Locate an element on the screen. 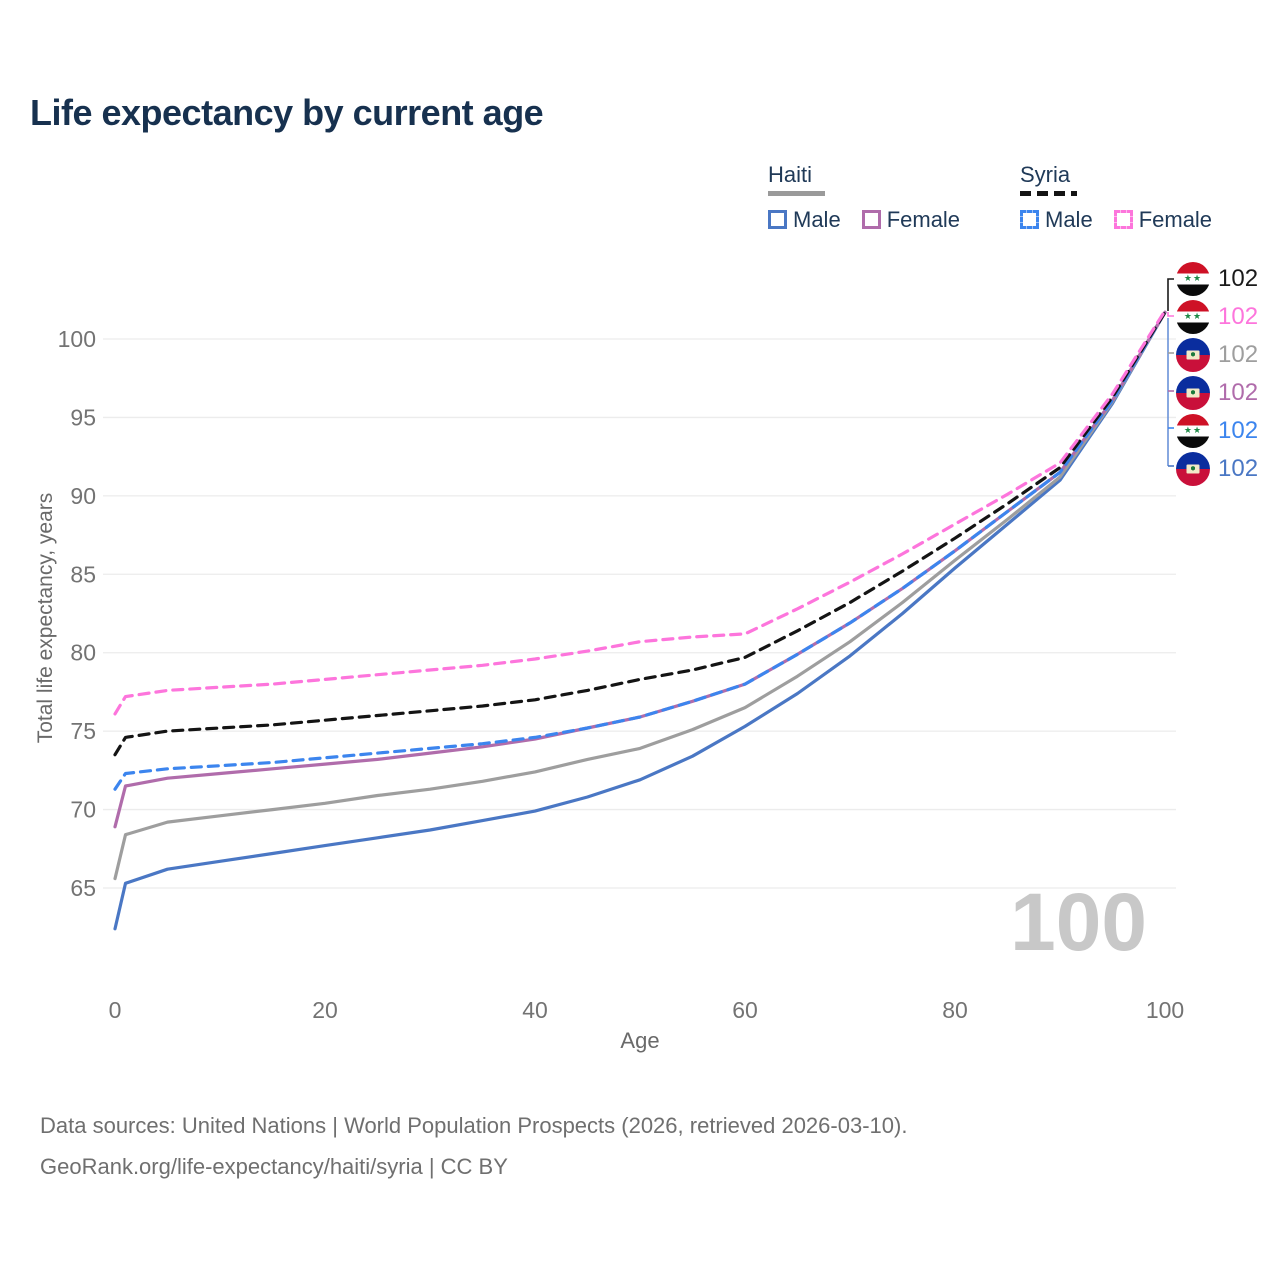 This screenshot has width=1280, height=1280. haiti-female-swatch-icon is located at coordinates (871, 220).